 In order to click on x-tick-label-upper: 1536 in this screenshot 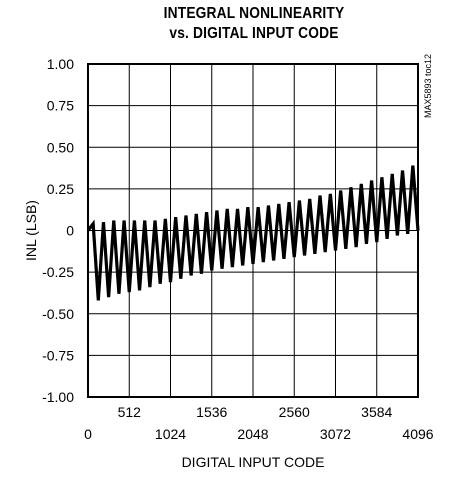, I will do `click(211, 412)`.